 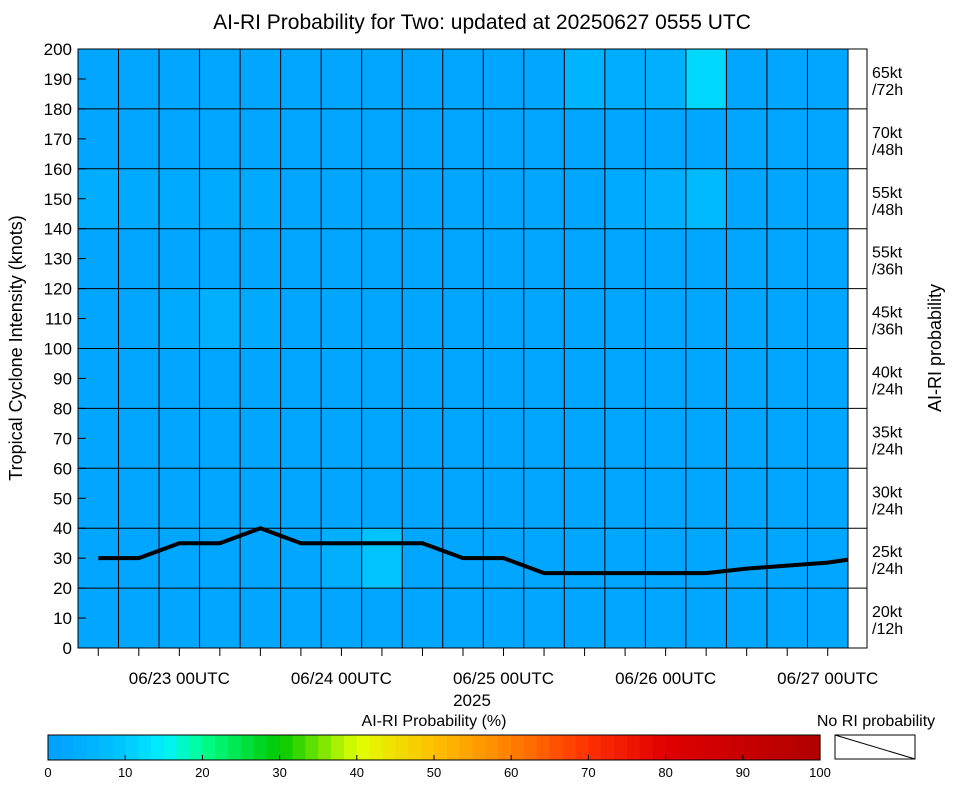 I want to click on colorbar-tick-label: 50, so click(x=434, y=772).